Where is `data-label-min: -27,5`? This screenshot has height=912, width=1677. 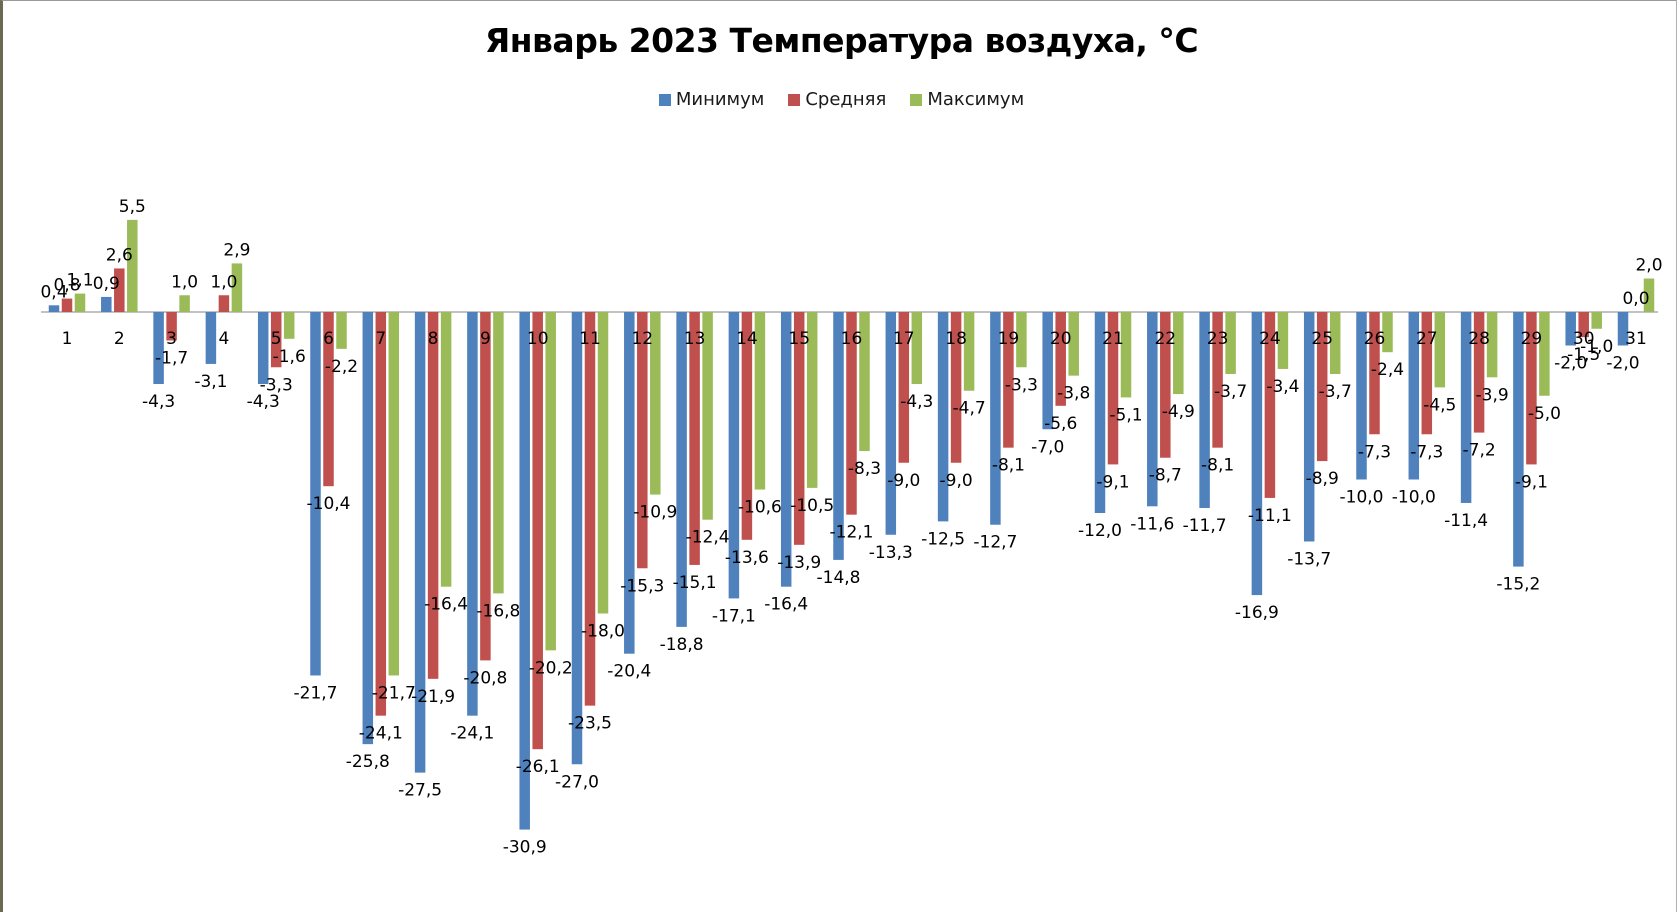
data-label-min: -27,5 is located at coordinates (420, 791).